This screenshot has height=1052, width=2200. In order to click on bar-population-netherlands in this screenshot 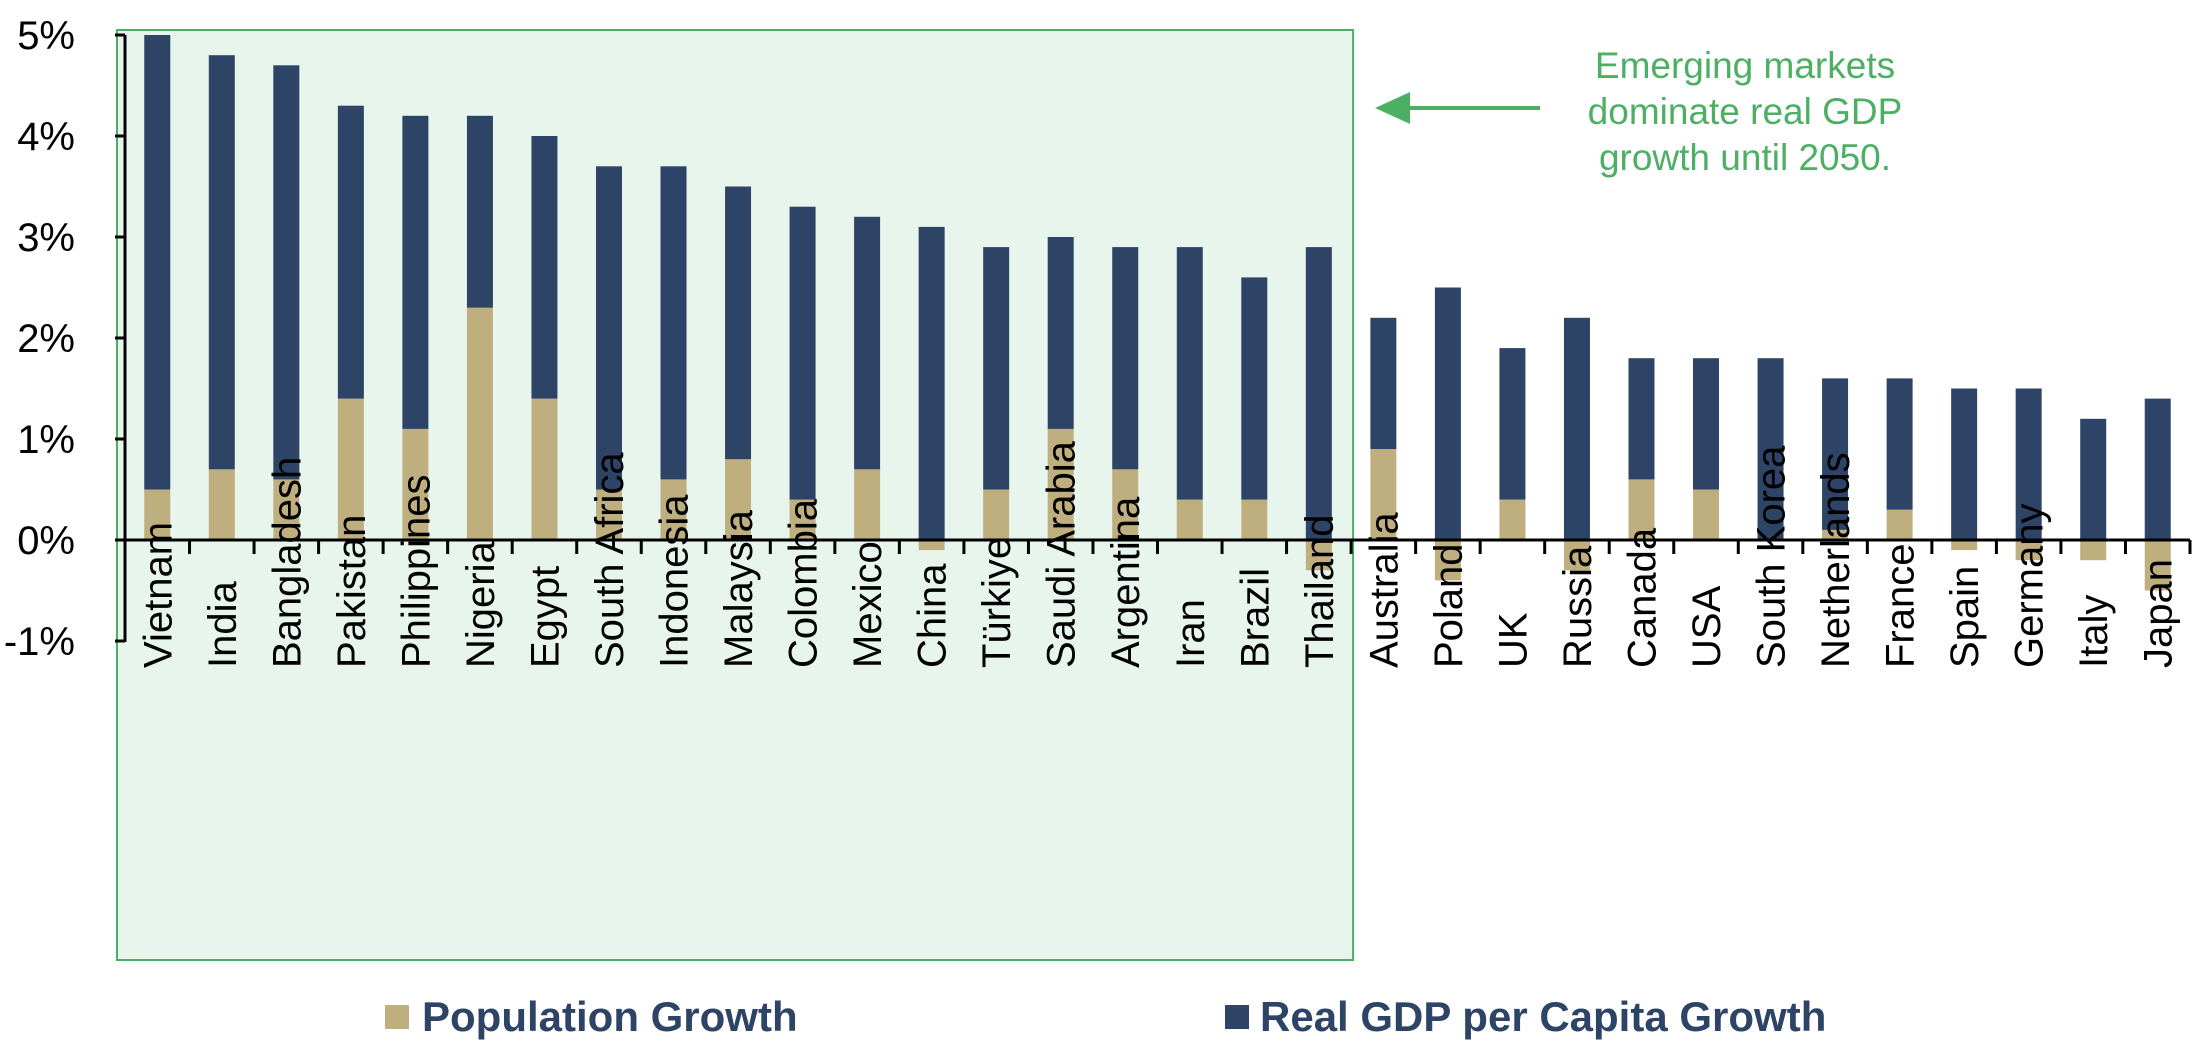, I will do `click(1835, 534)`.